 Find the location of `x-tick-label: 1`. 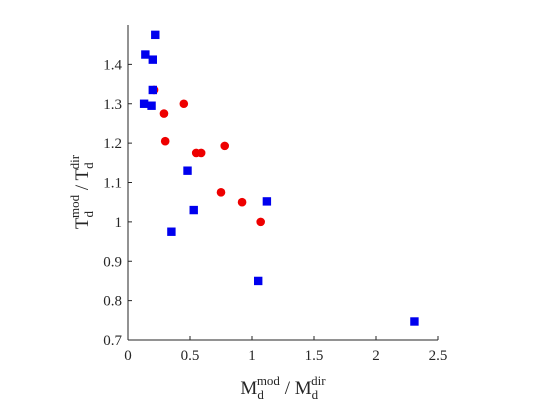

x-tick-label: 1 is located at coordinates (252, 356).